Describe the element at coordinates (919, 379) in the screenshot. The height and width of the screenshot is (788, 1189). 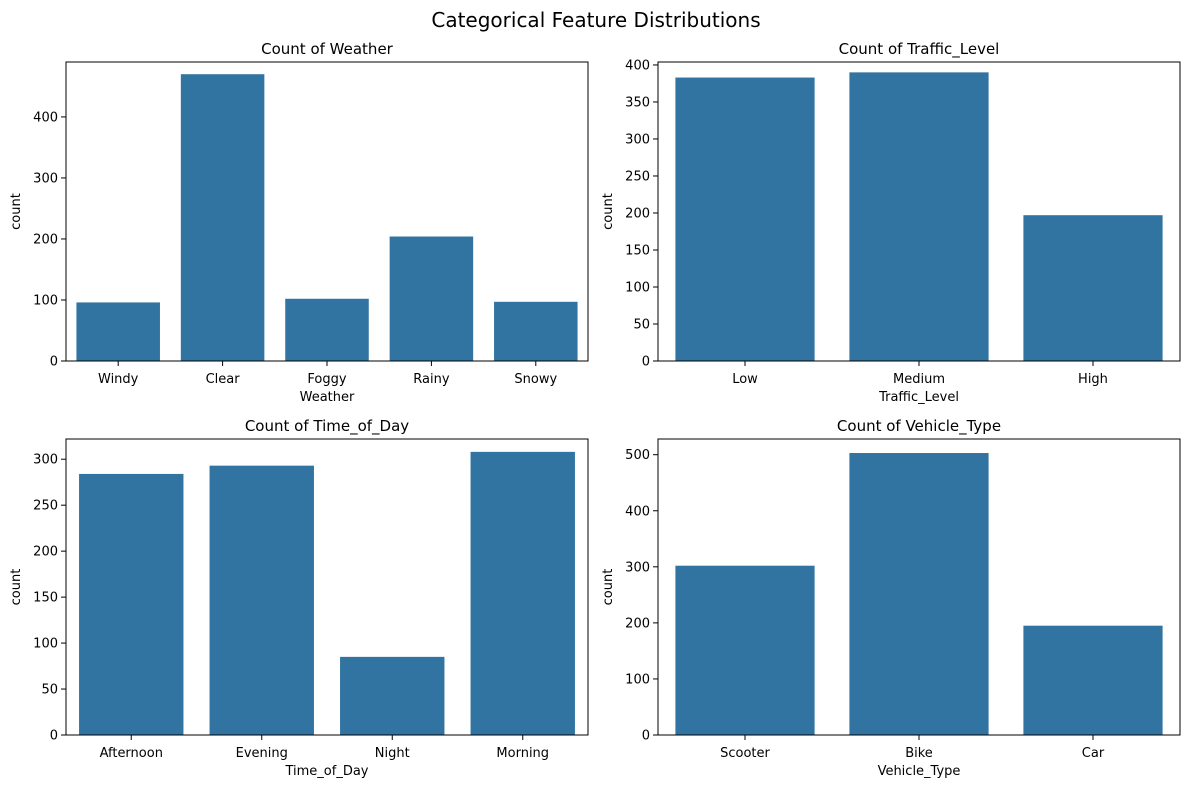
I see `x-tick-label: Medium` at that location.